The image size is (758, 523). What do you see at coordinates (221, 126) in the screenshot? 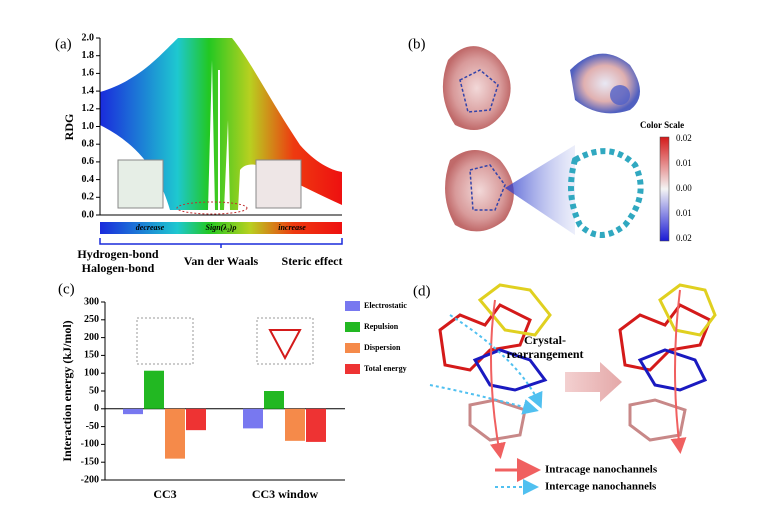
I see `rdg-scatter-art` at bounding box center [221, 126].